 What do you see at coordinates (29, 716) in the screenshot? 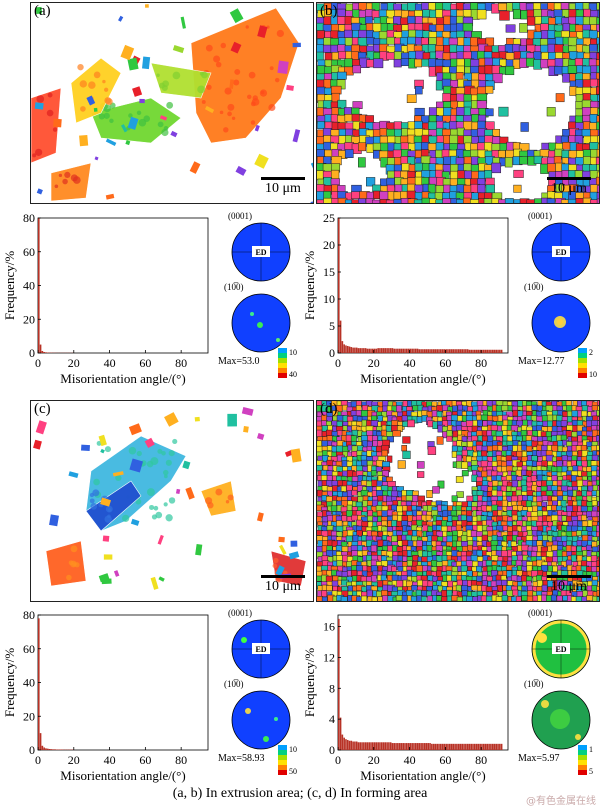
I see `y-tick-label: 20` at bounding box center [29, 716].